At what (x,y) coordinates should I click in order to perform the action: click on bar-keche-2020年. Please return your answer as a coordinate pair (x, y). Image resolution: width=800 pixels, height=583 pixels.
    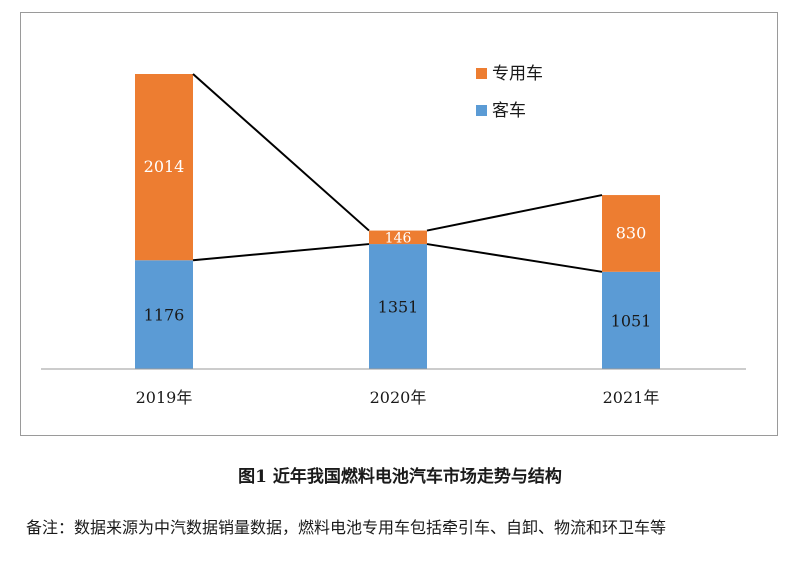
    Looking at the image, I should click on (398, 306).